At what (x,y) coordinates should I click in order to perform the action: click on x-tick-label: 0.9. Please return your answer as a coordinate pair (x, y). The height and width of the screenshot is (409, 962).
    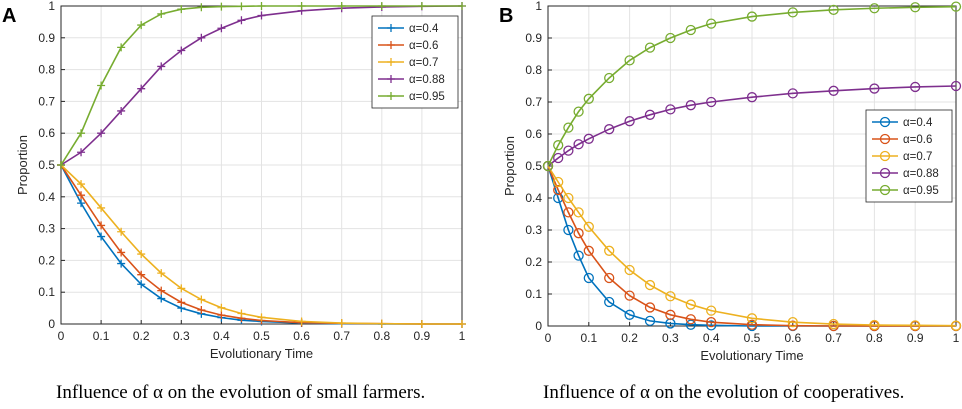
    Looking at the image, I should click on (915, 338).